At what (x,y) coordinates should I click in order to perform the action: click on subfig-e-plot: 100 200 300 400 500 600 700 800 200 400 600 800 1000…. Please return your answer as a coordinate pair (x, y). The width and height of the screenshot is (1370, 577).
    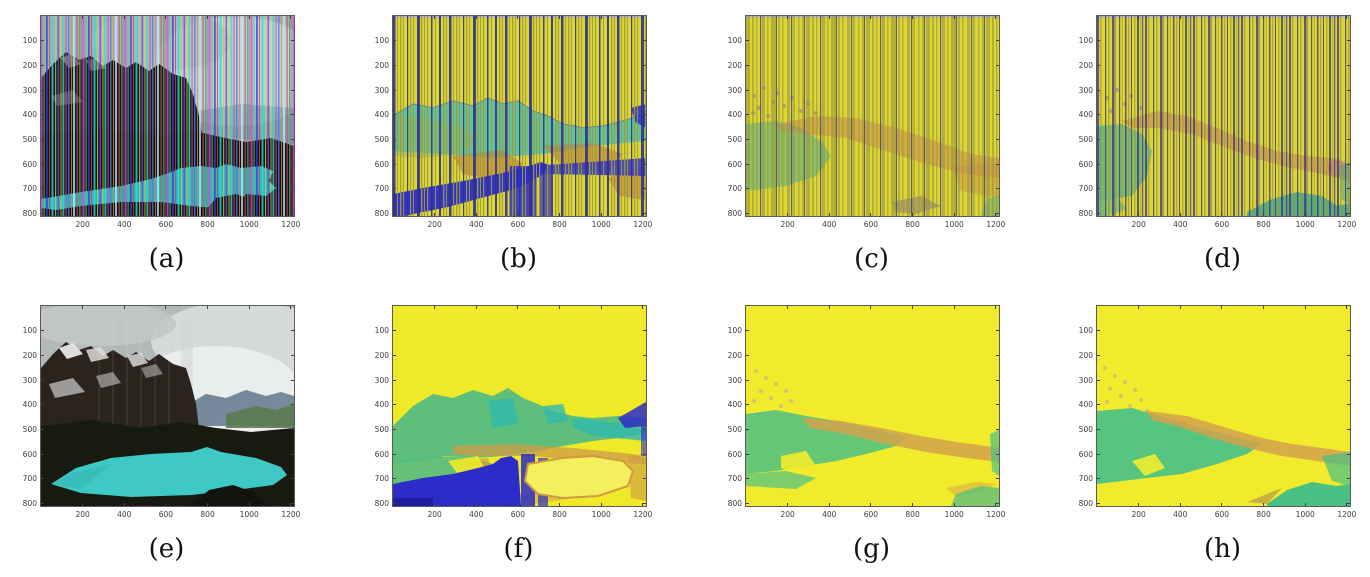
    Looking at the image, I should click on (161, 412).